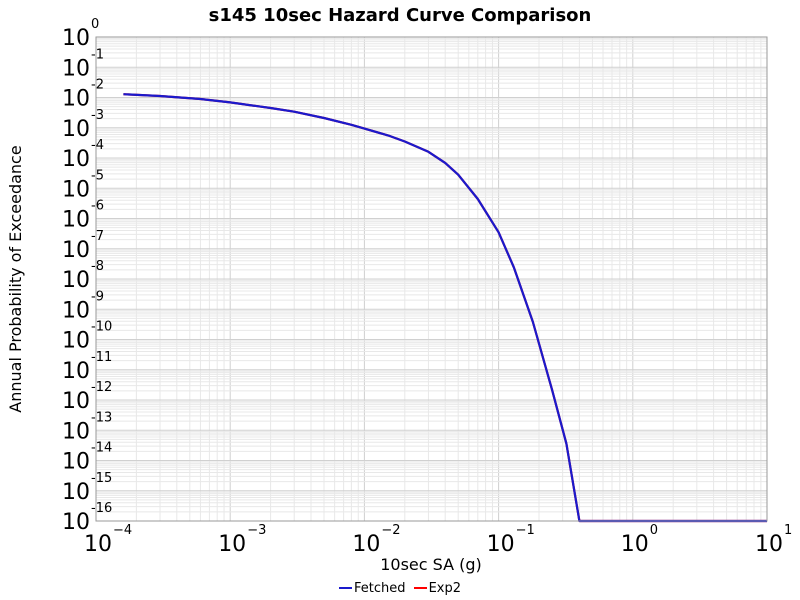  I want to click on y-tick-exponent: -7, so click(97, 236).